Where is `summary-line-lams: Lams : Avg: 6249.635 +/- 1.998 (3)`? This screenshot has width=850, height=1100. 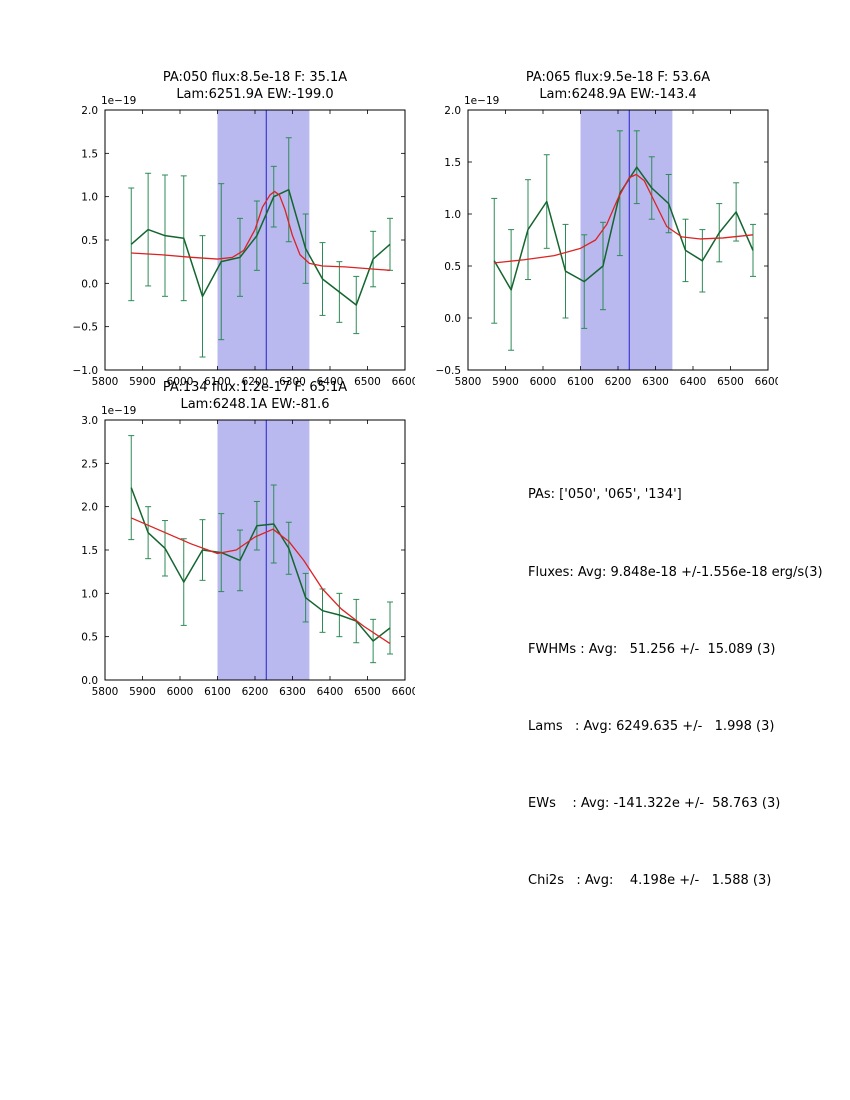 summary-line-lams: Lams : Avg: 6249.635 +/- 1.998 (3) is located at coordinates (651, 726).